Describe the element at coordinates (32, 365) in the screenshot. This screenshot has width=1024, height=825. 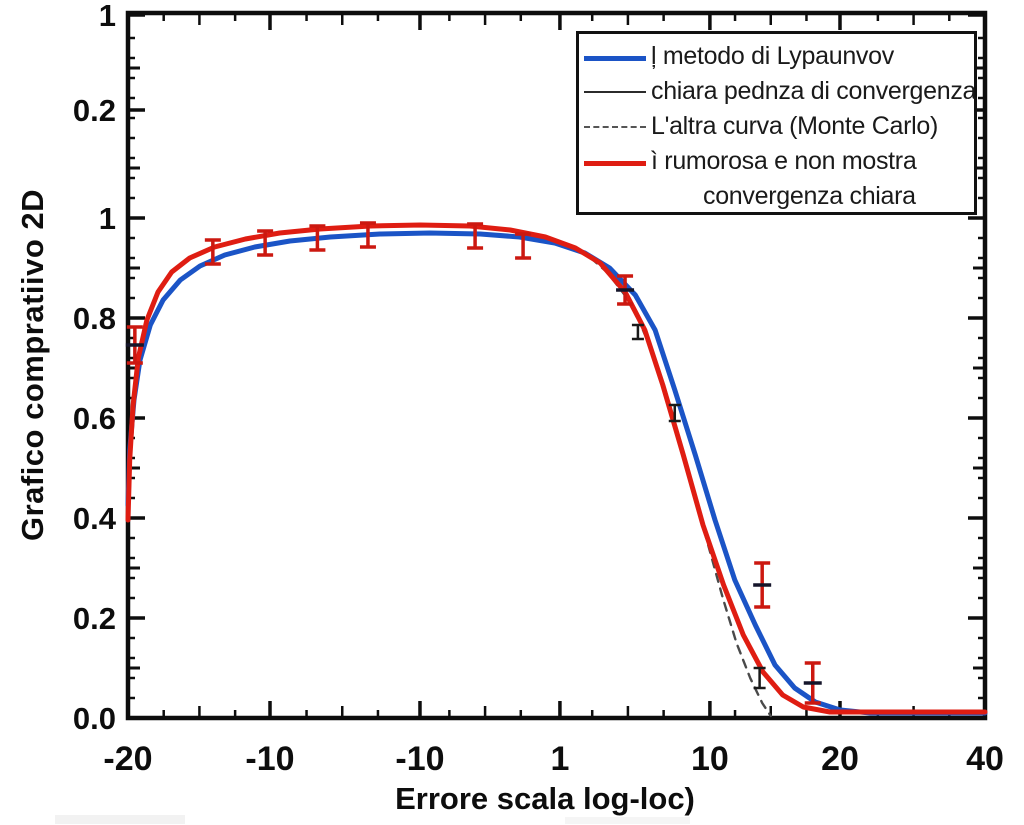
I see `y-axis-title: Grafico compratiivo 2D` at that location.